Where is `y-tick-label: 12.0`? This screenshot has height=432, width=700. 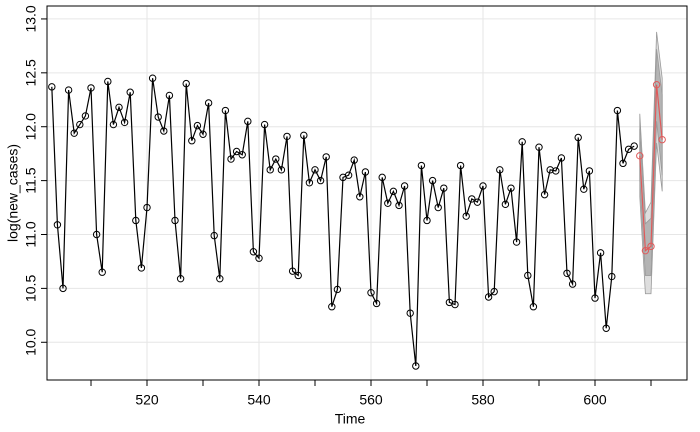 y-tick-label: 12.0 is located at coordinates (31, 126).